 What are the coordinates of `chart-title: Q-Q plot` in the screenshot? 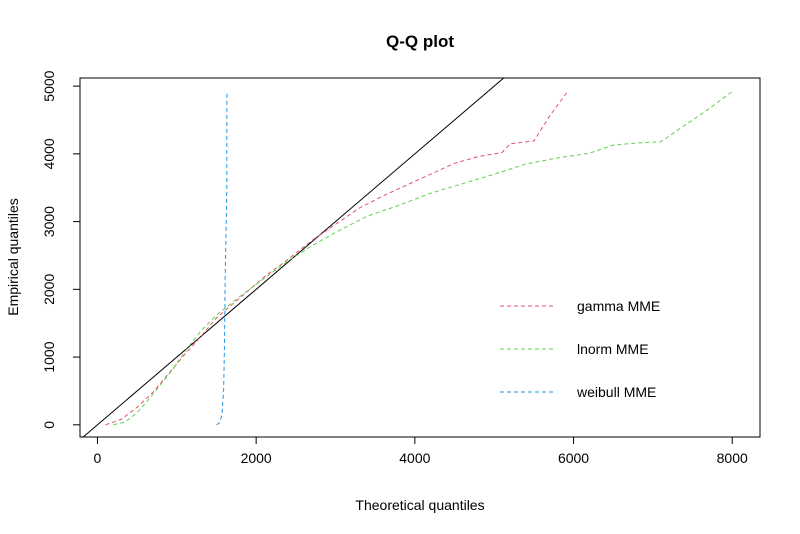 It's located at (420, 41).